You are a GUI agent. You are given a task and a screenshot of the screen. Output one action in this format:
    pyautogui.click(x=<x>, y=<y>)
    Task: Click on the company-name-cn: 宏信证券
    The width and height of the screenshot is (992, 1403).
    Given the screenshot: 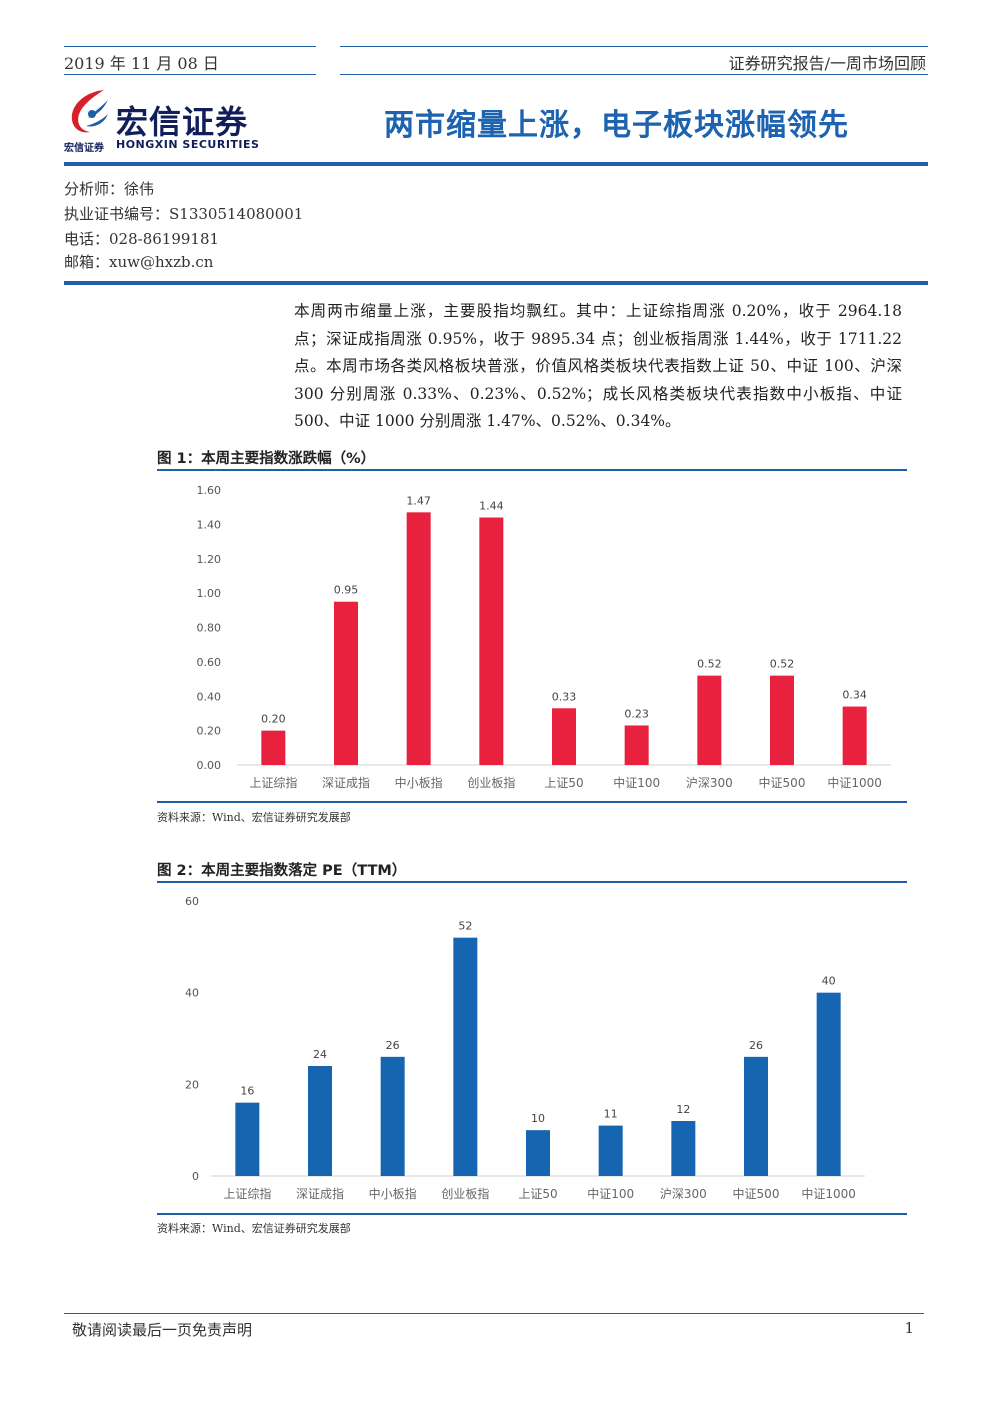 What is the action you would take?
    pyautogui.click(x=182, y=122)
    